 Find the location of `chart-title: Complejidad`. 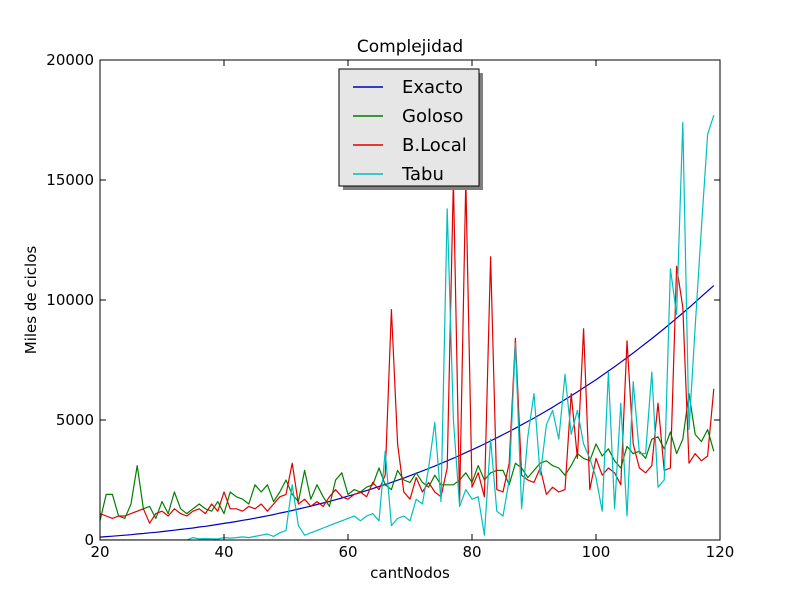

chart-title: Complejidad is located at coordinates (410, 47).